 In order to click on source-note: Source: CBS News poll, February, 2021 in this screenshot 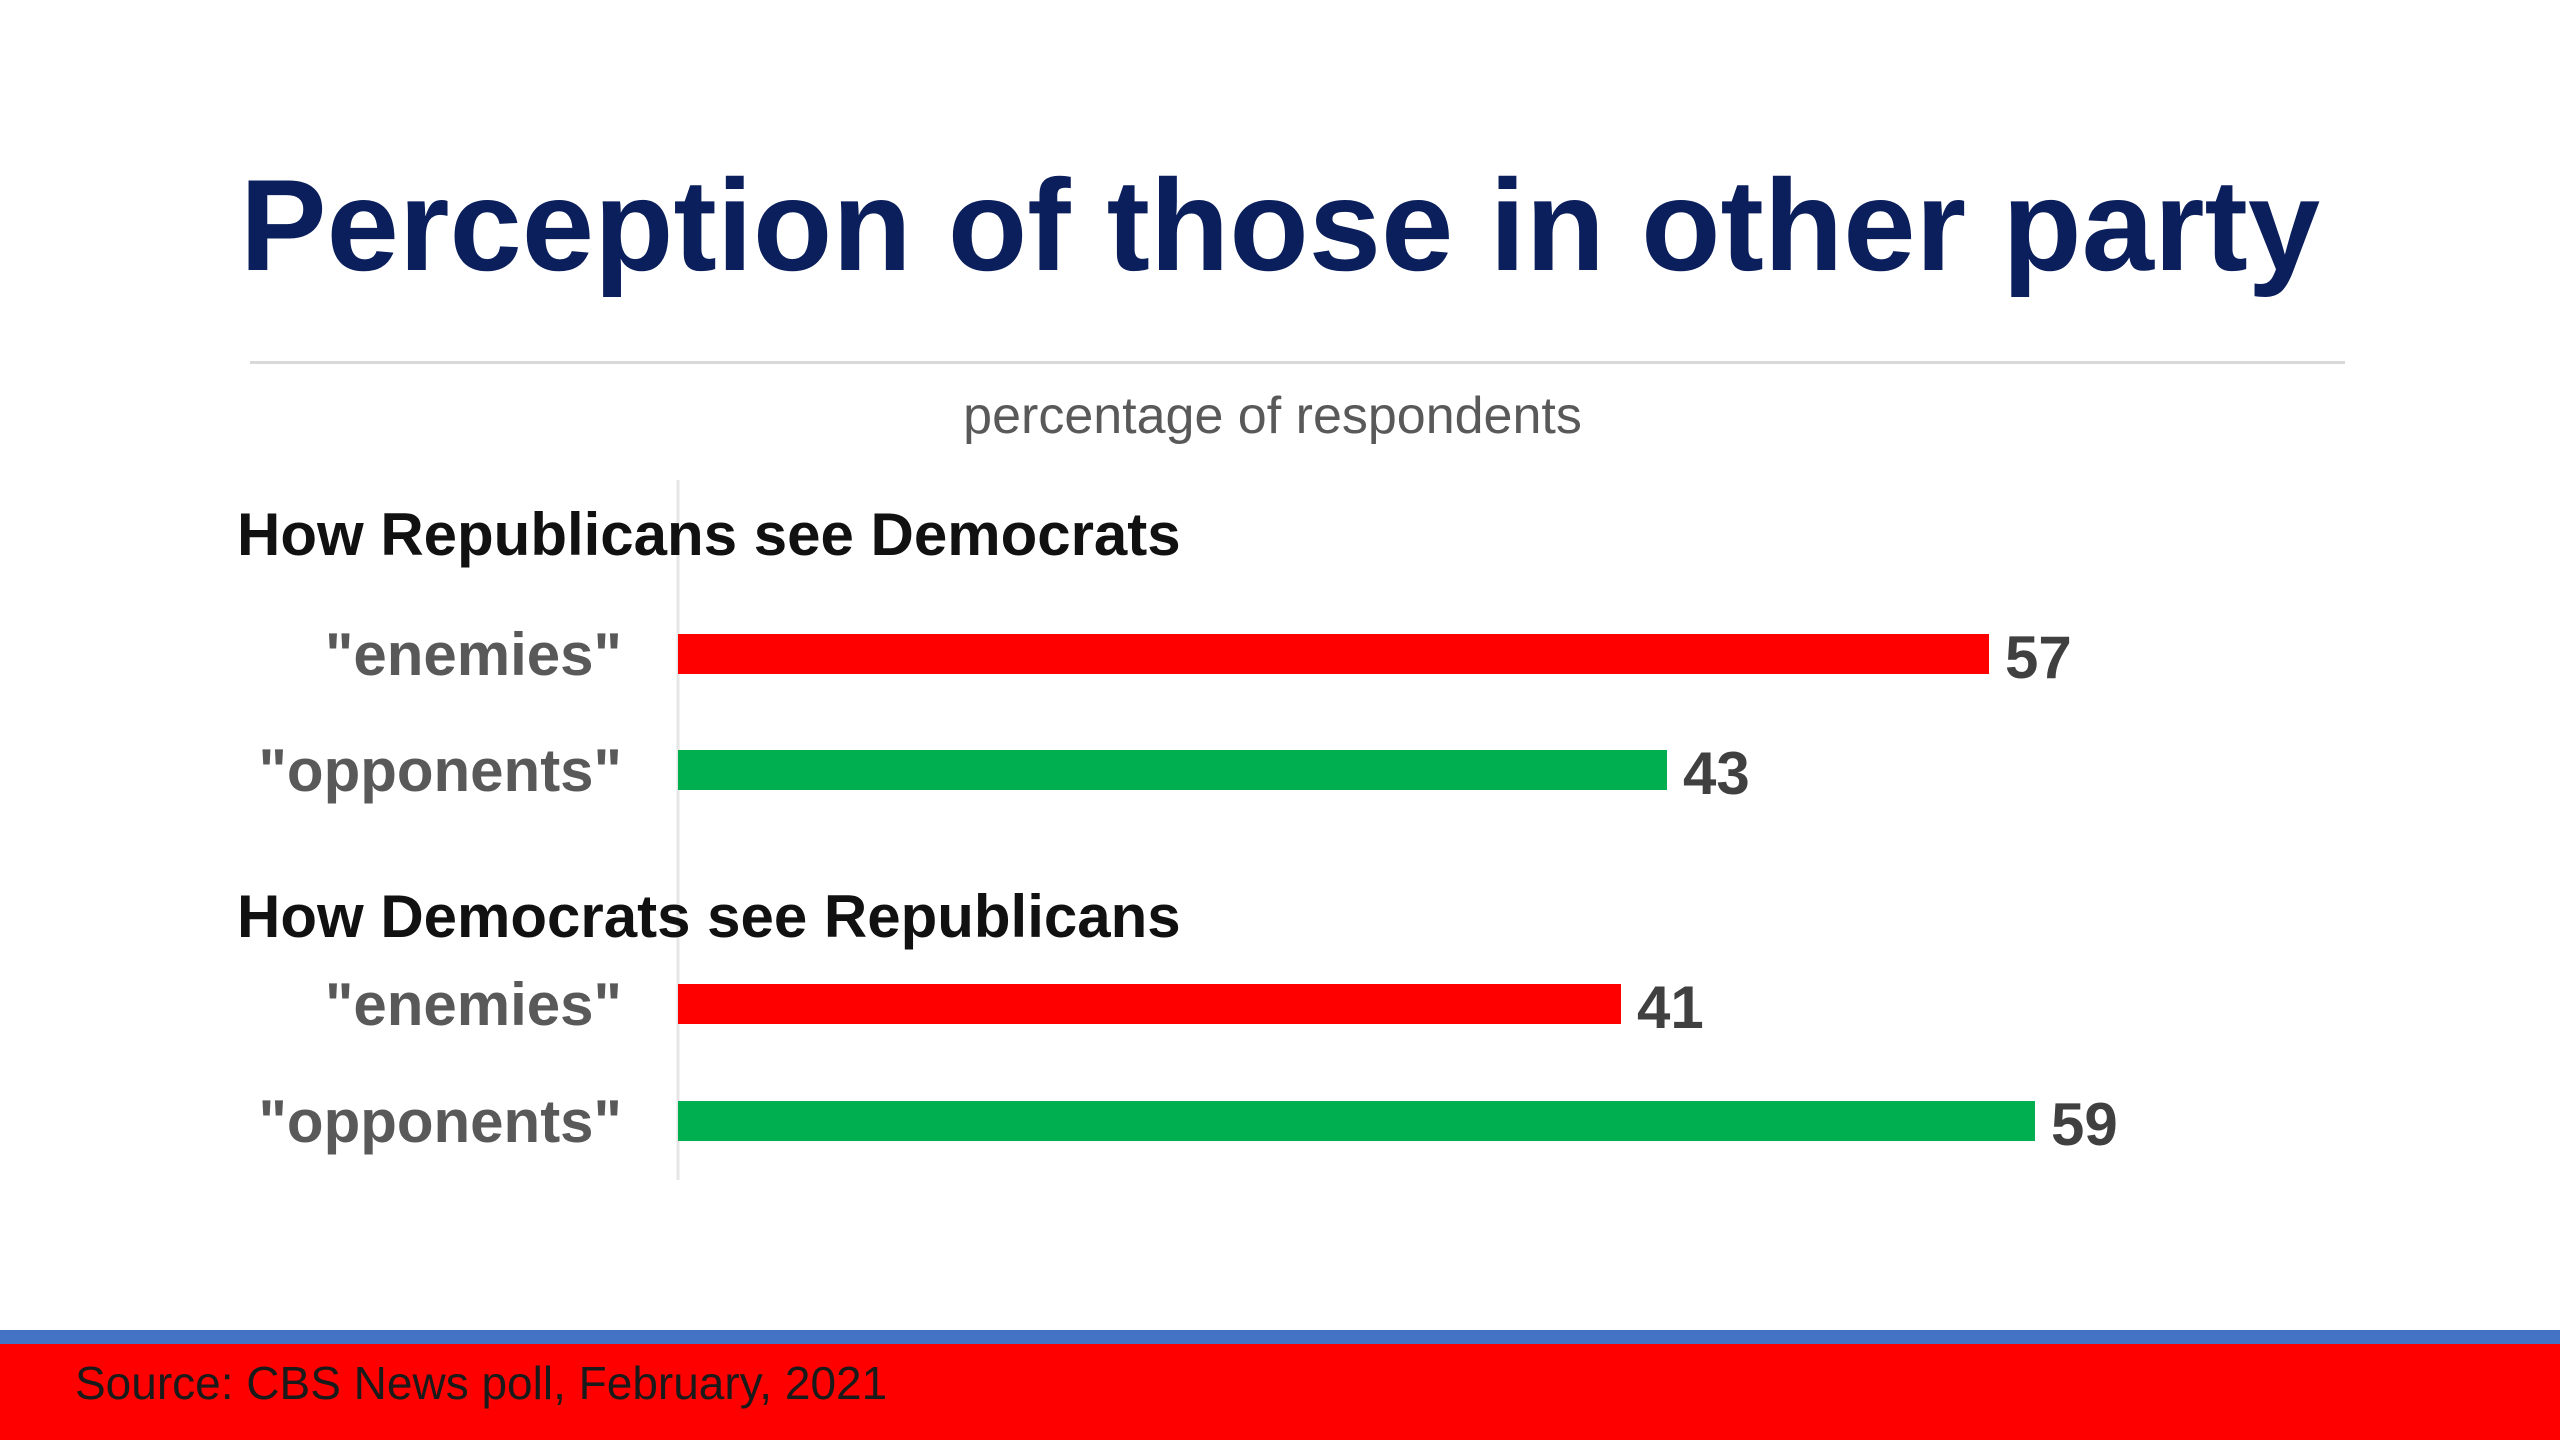, I will do `click(481, 1383)`.